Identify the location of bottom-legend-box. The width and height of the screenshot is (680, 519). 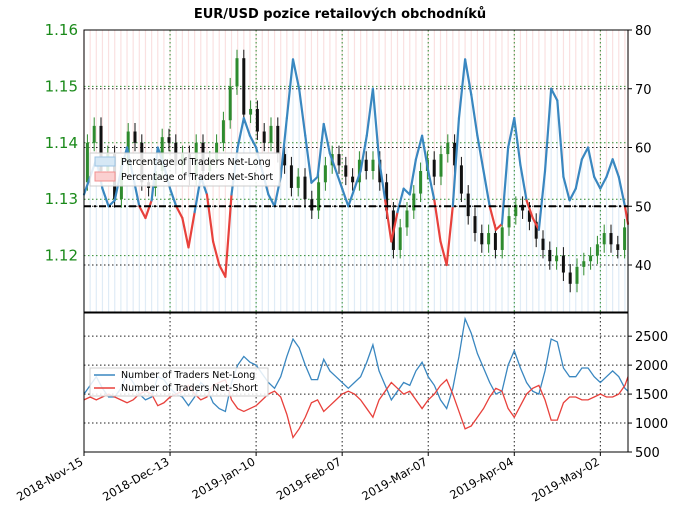
(179, 382).